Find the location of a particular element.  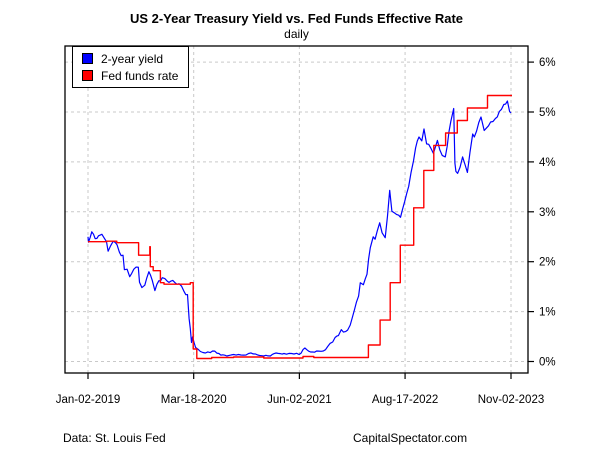

data-source-note: Data: St. Louis Fed is located at coordinates (114, 438).